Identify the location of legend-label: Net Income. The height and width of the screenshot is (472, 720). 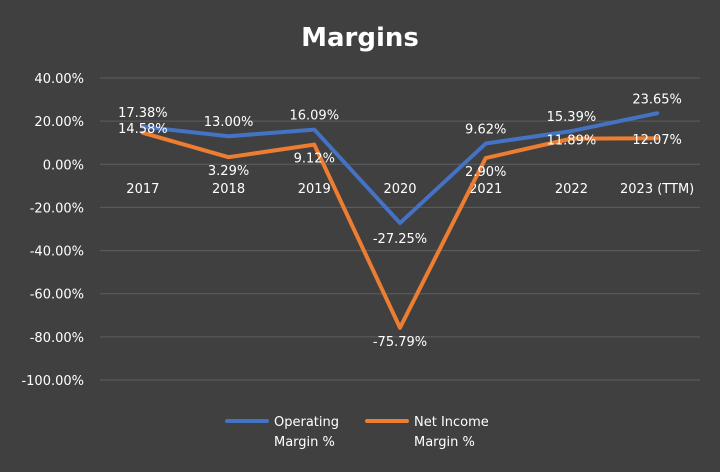
(451, 422).